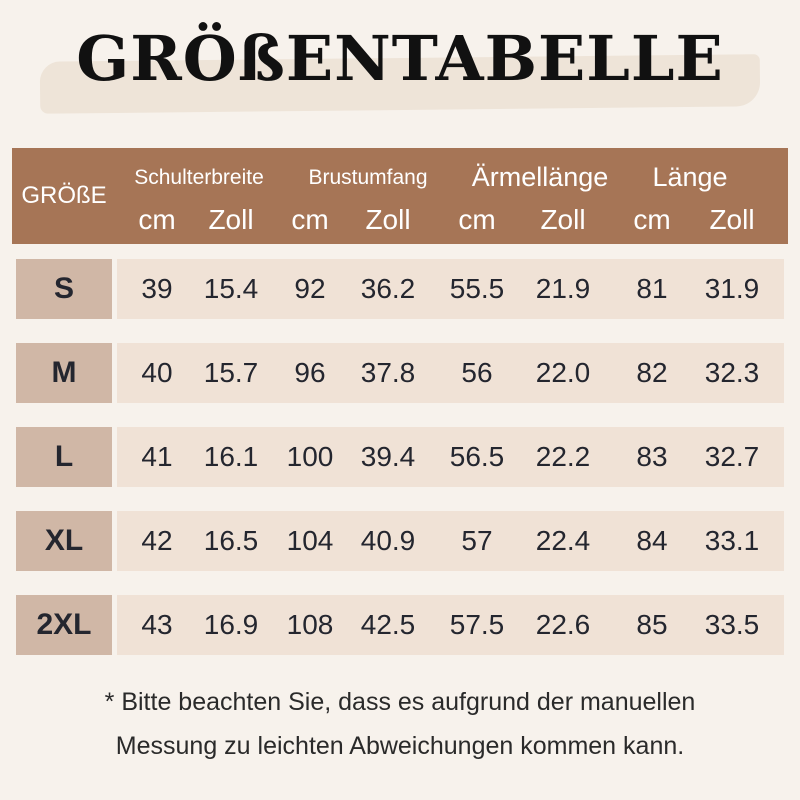 The height and width of the screenshot is (800, 800). What do you see at coordinates (563, 540) in the screenshot?
I see `value-cell: 22.4` at bounding box center [563, 540].